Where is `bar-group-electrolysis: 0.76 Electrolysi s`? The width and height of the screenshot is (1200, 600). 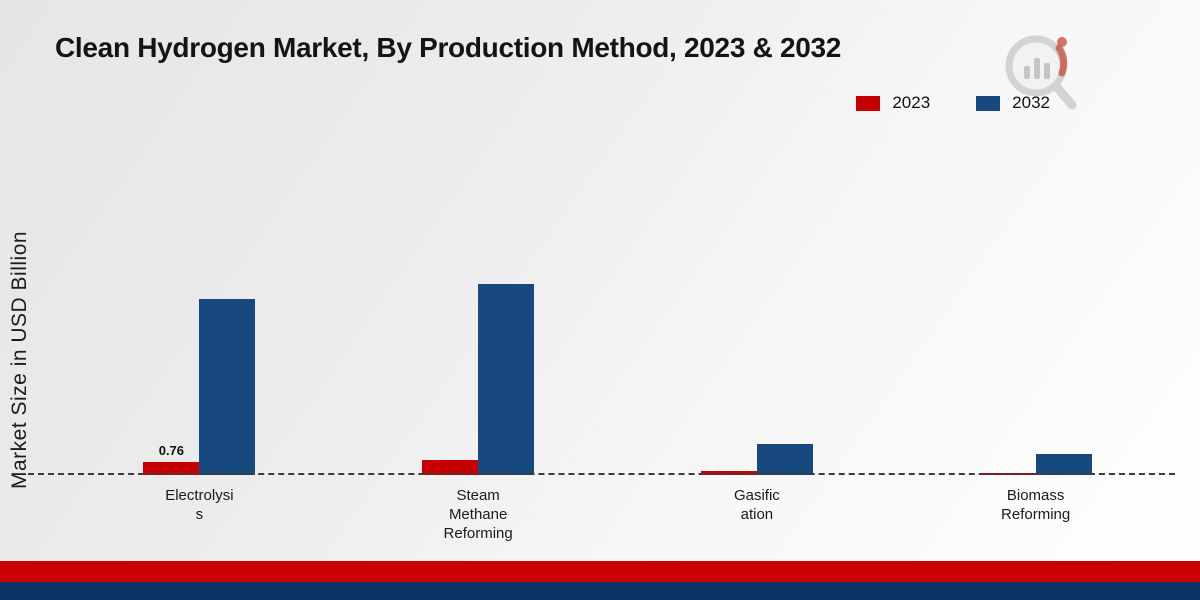
bar-group-electrolysis: 0.76 Electrolysi s is located at coordinates (199, 411).